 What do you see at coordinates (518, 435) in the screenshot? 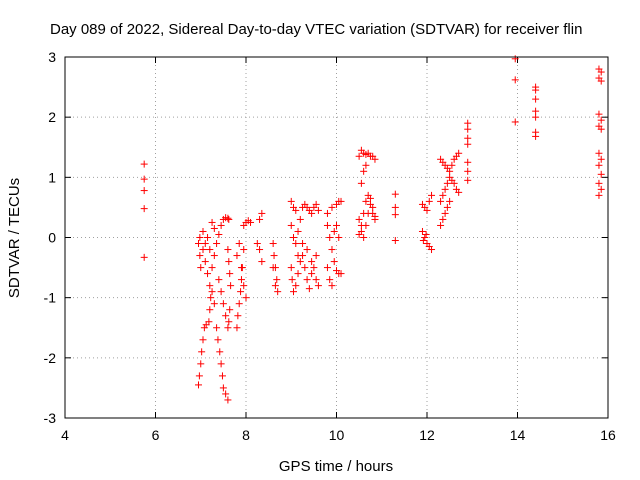
I see `x-tick-label: 14` at bounding box center [518, 435].